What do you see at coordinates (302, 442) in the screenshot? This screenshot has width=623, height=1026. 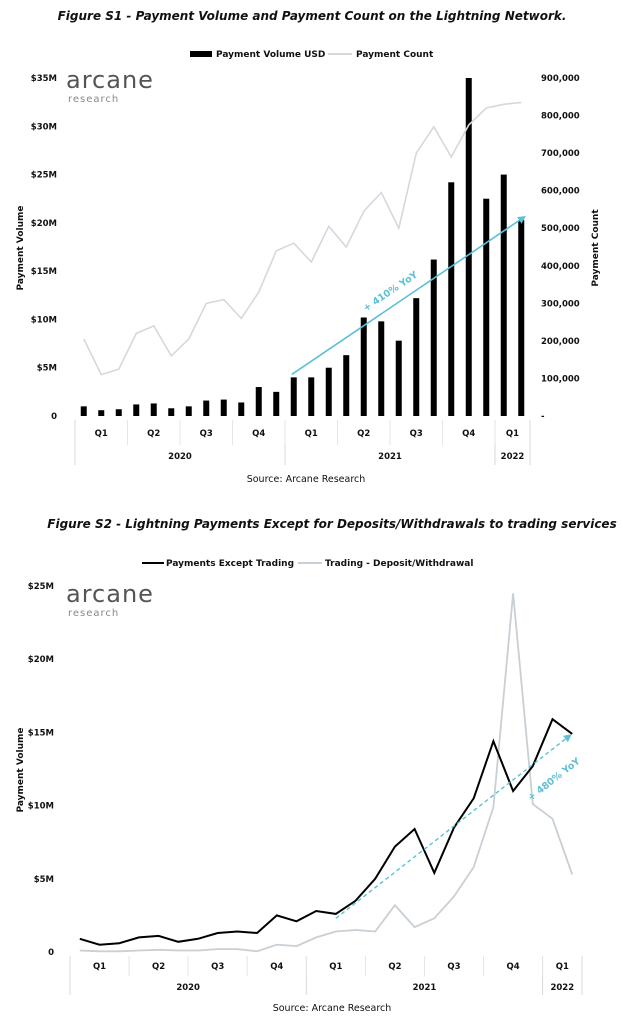 I see `figure-s1-x-axis: Q1 Q2 Q3 Q4 Q1 Q2 Q3 Q4 Q1 2020 2021 2022` at bounding box center [302, 442].